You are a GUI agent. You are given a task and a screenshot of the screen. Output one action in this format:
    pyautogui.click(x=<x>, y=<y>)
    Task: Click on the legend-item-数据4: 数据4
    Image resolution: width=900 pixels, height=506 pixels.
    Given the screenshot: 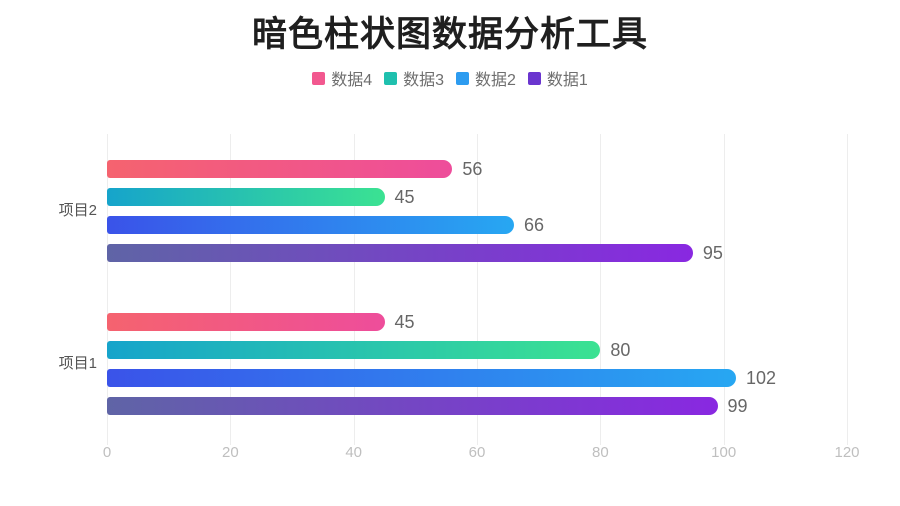 What is the action you would take?
    pyautogui.click(x=342, y=78)
    